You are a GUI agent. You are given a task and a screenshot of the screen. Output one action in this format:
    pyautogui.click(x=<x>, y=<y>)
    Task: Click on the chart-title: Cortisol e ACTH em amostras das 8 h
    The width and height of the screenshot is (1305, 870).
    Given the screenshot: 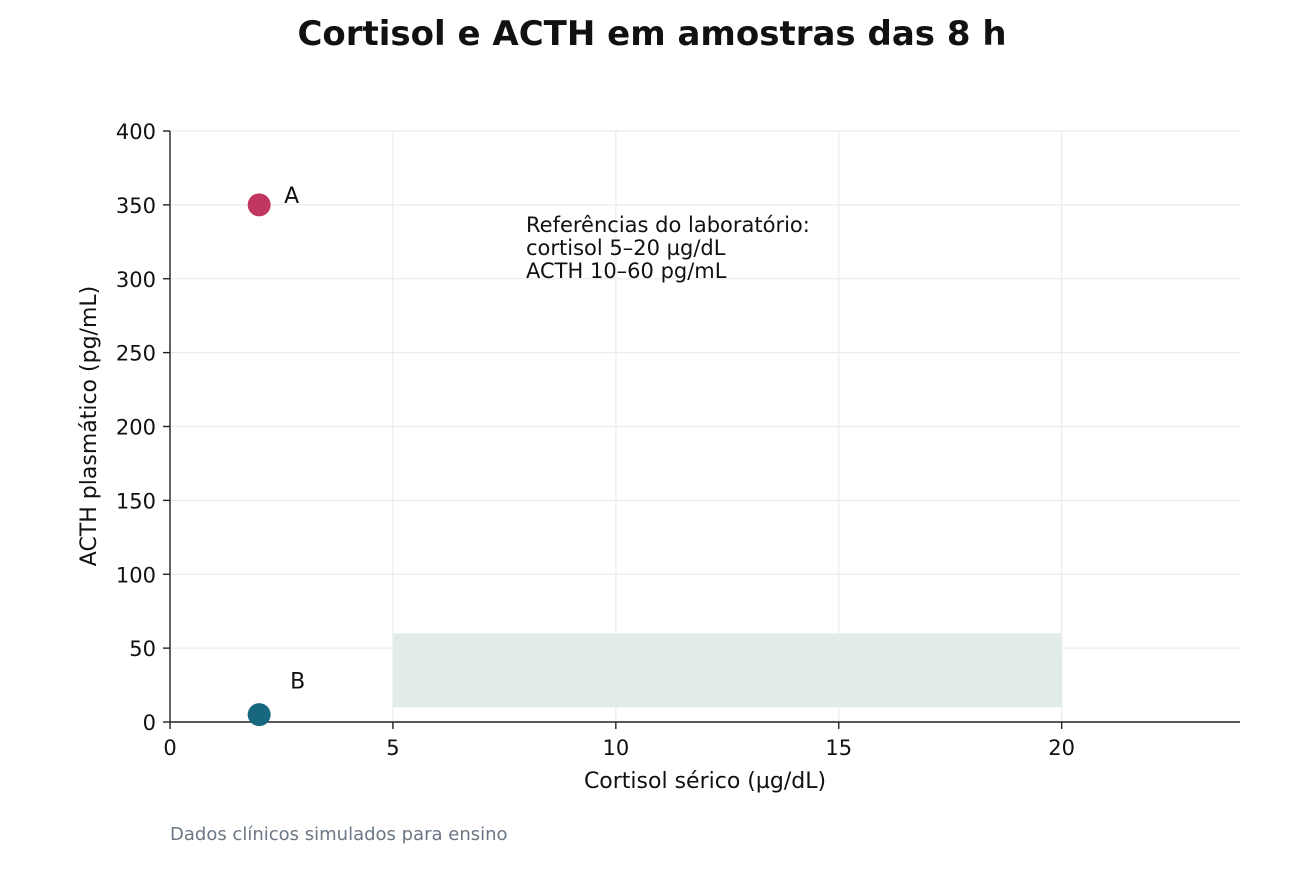 What is the action you would take?
    pyautogui.click(x=651, y=34)
    